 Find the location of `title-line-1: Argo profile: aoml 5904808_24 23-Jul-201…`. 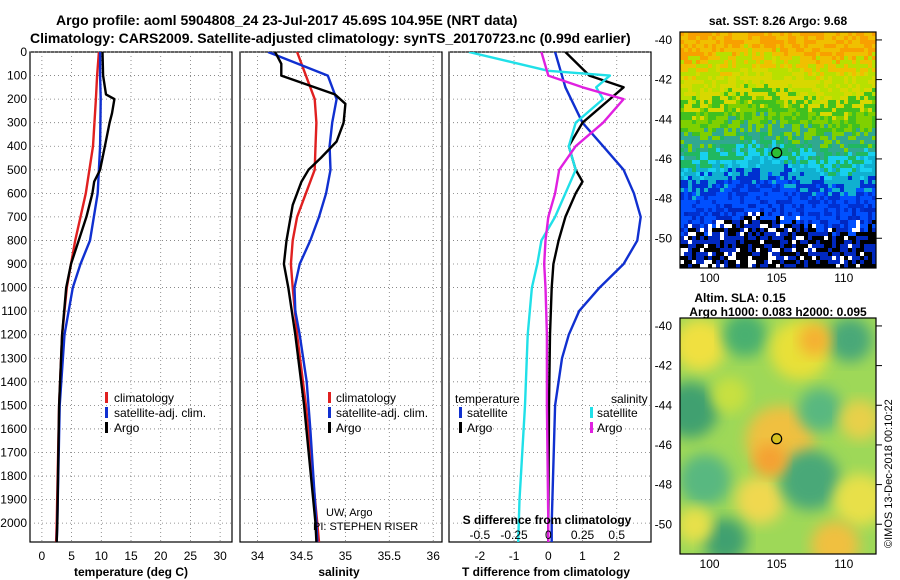

title-line-1: Argo profile: aoml 5904808_24 23-Jul-201… is located at coordinates (286, 20).